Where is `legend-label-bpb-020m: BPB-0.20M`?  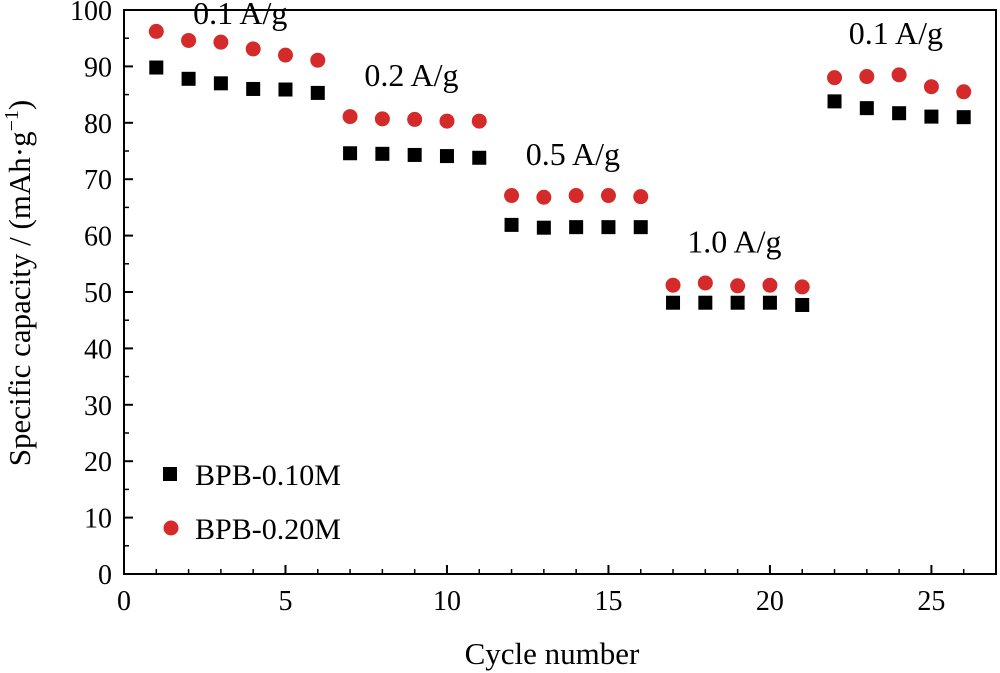 legend-label-bpb-020m: BPB-0.20M is located at coordinates (268, 529).